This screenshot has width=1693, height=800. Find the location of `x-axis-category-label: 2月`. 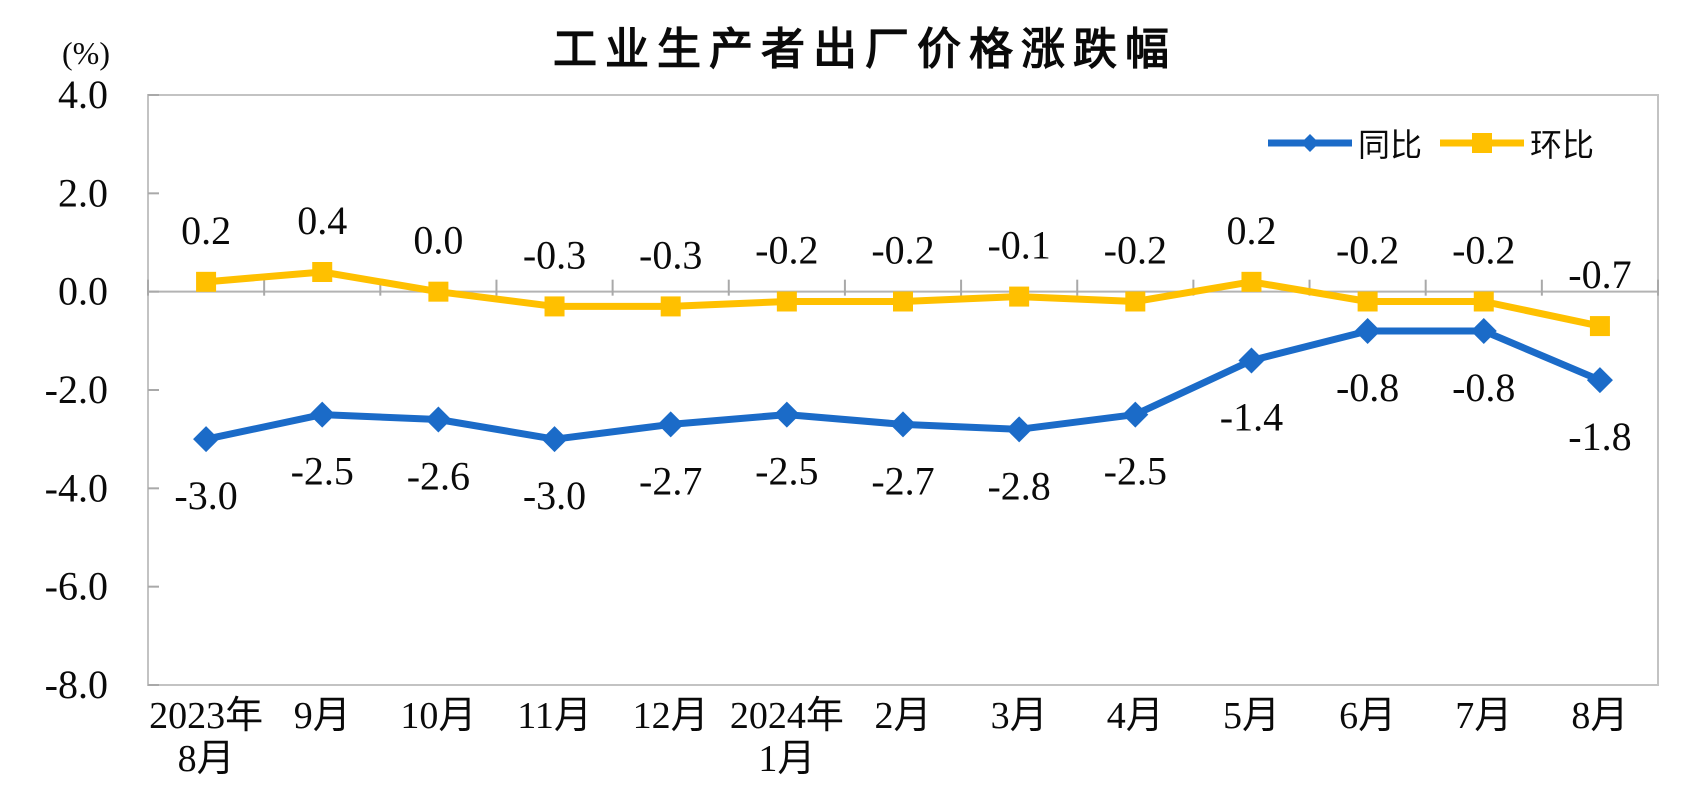

x-axis-category-label: 2月 is located at coordinates (902, 716).